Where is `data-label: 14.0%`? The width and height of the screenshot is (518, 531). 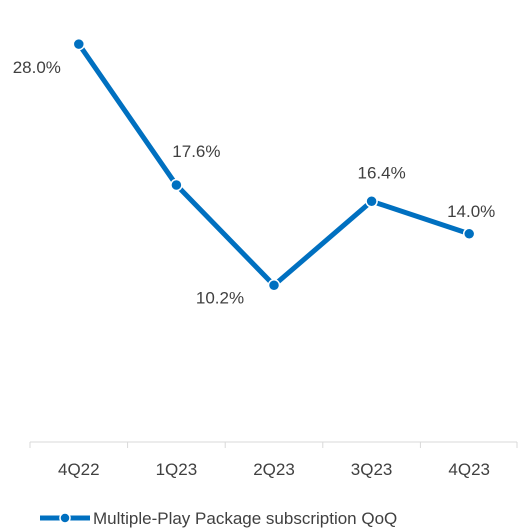
data-label: 14.0% is located at coordinates (471, 211).